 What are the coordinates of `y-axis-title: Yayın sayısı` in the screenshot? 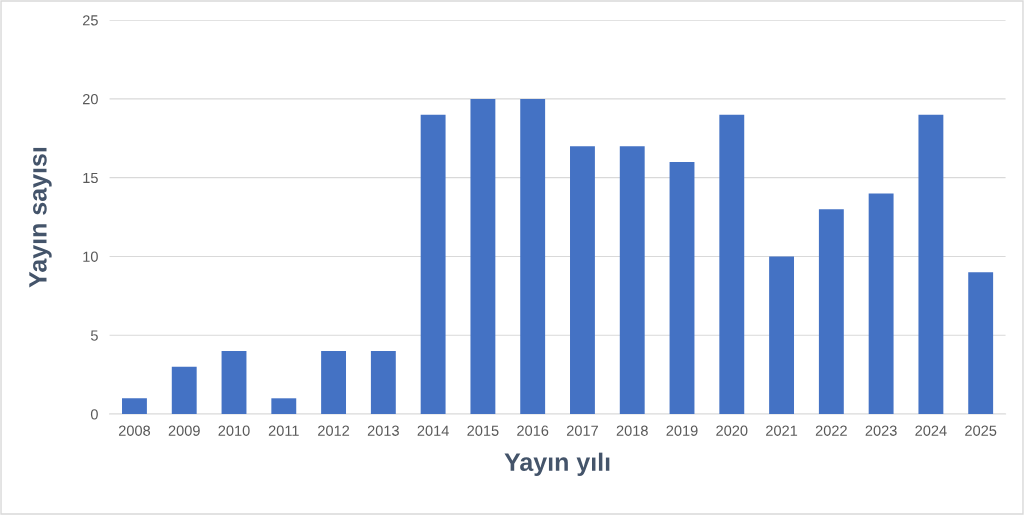 It's located at (40, 217).